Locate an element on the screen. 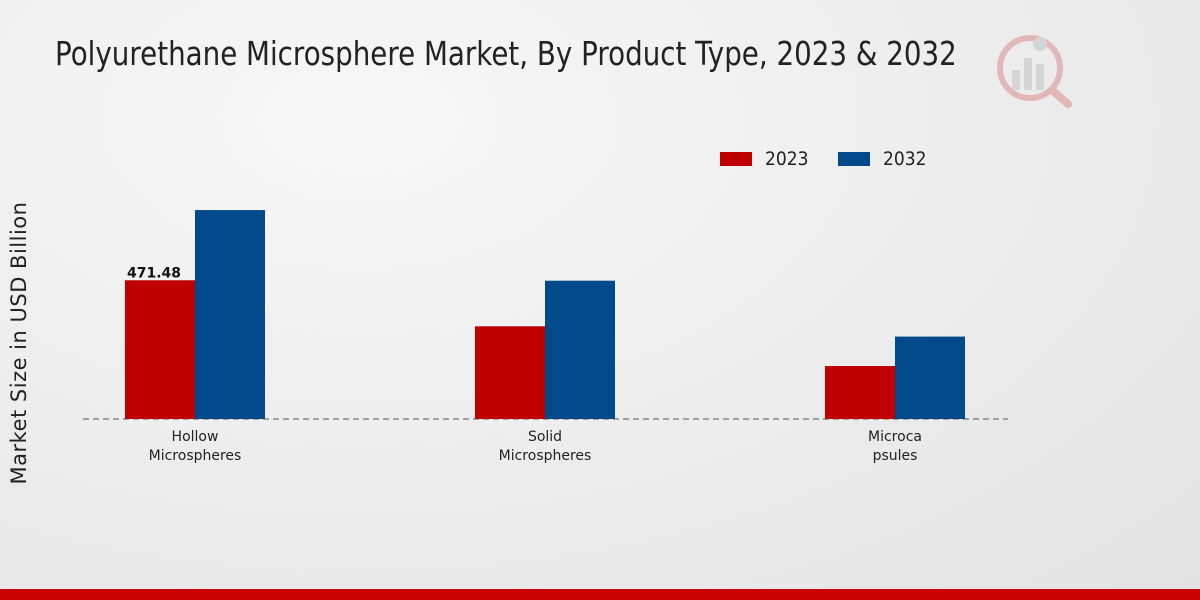 The width and height of the screenshot is (1200, 600). bottom-accent-bar is located at coordinates (600, 594).